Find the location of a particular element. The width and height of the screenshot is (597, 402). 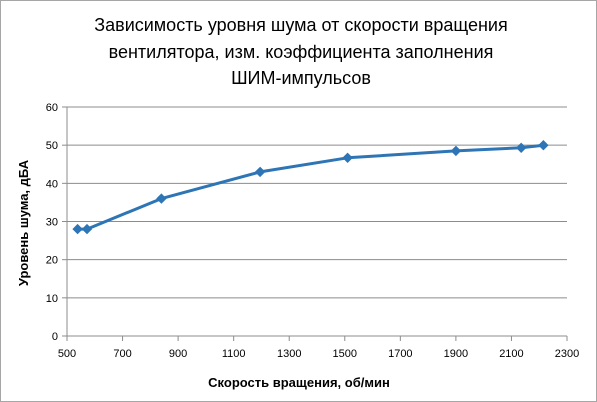

y-tick-label: 30 is located at coordinates (52, 223).